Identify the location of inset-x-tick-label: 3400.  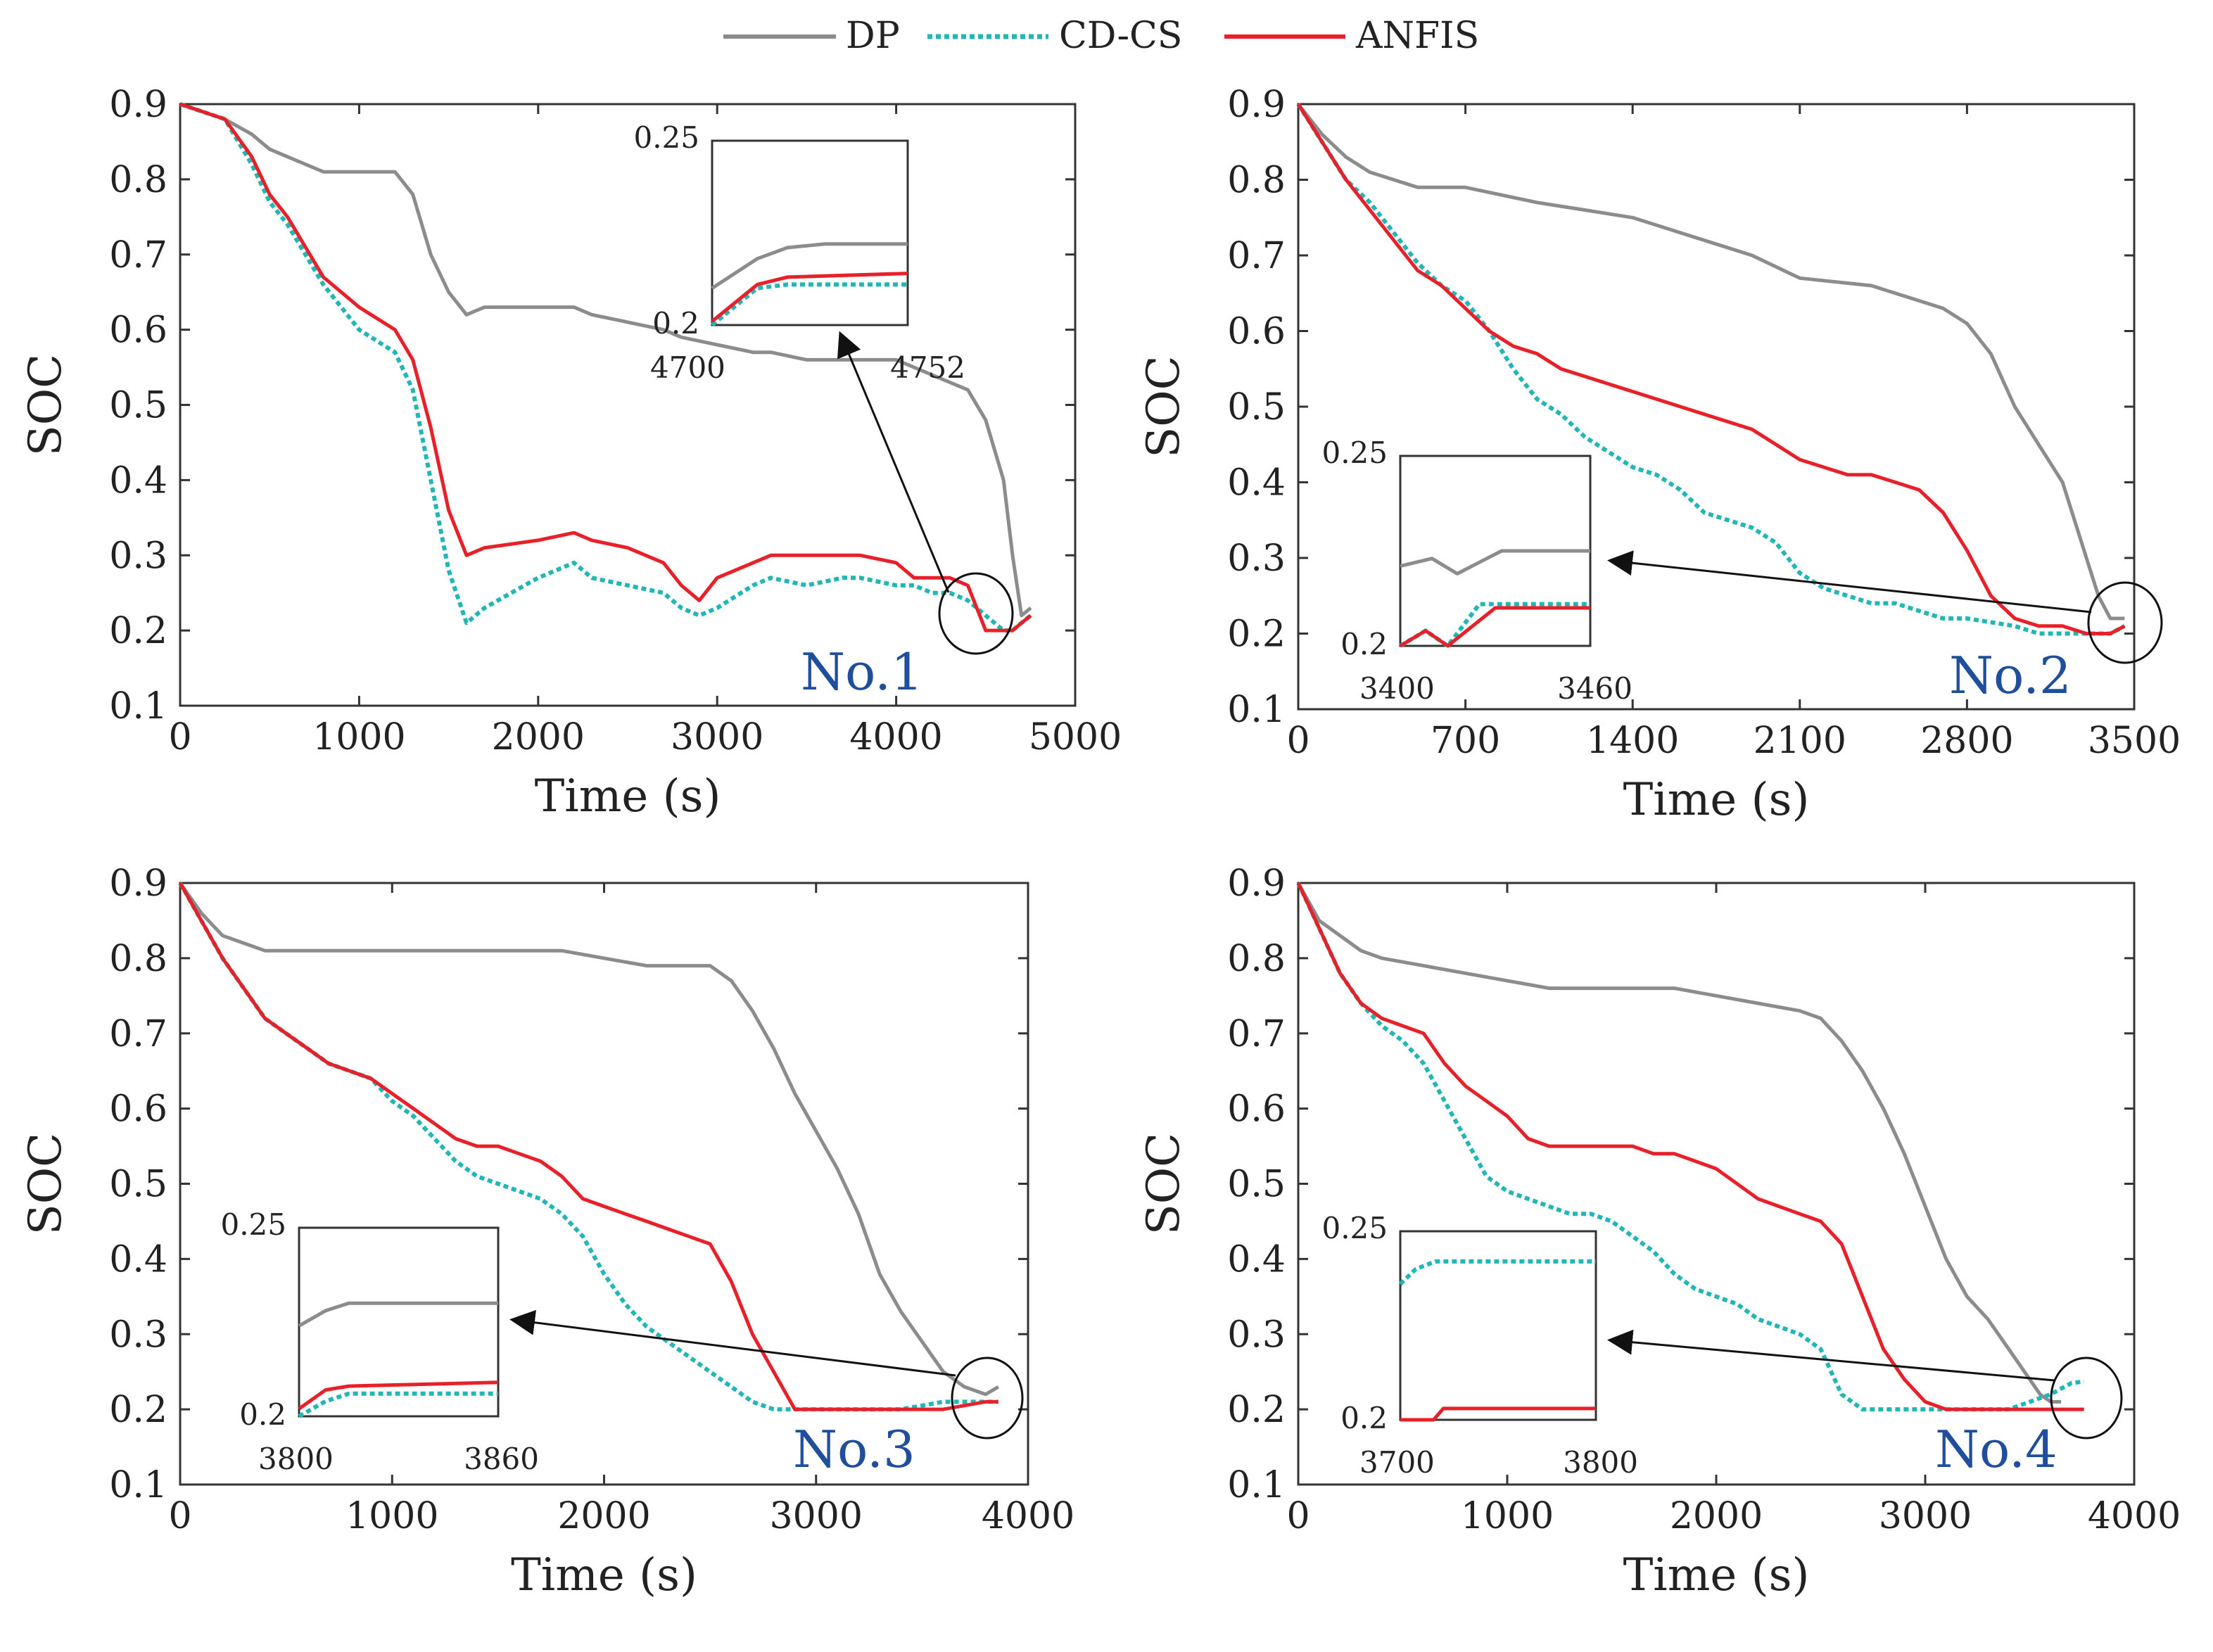
(1397, 688).